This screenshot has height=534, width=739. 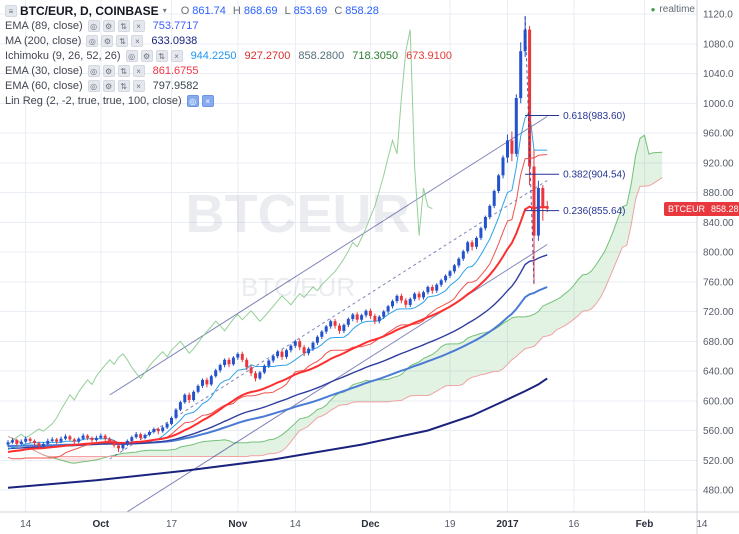 What do you see at coordinates (228, 40) in the screenshot?
I see `indicator-row: MA (200, close) ◎ ⚙ ⇅ × 633.0938` at bounding box center [228, 40].